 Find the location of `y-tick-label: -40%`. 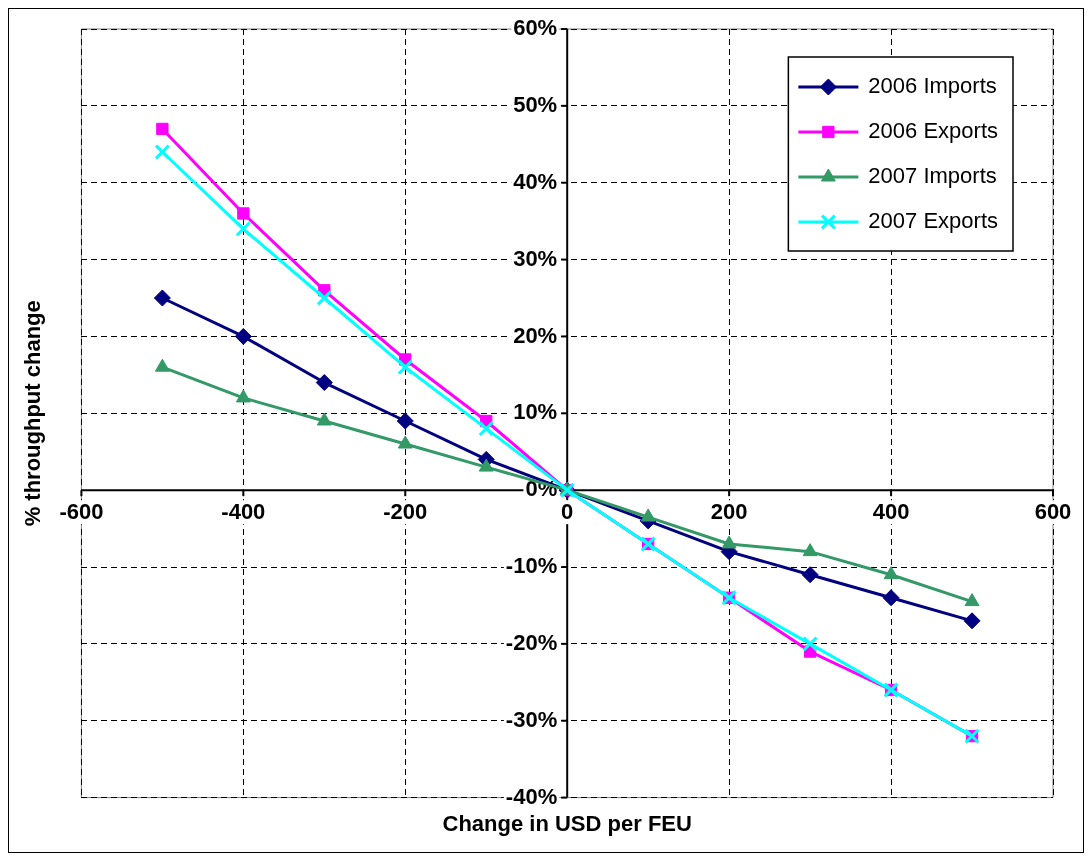

y-tick-label: -40% is located at coordinates (531, 796).